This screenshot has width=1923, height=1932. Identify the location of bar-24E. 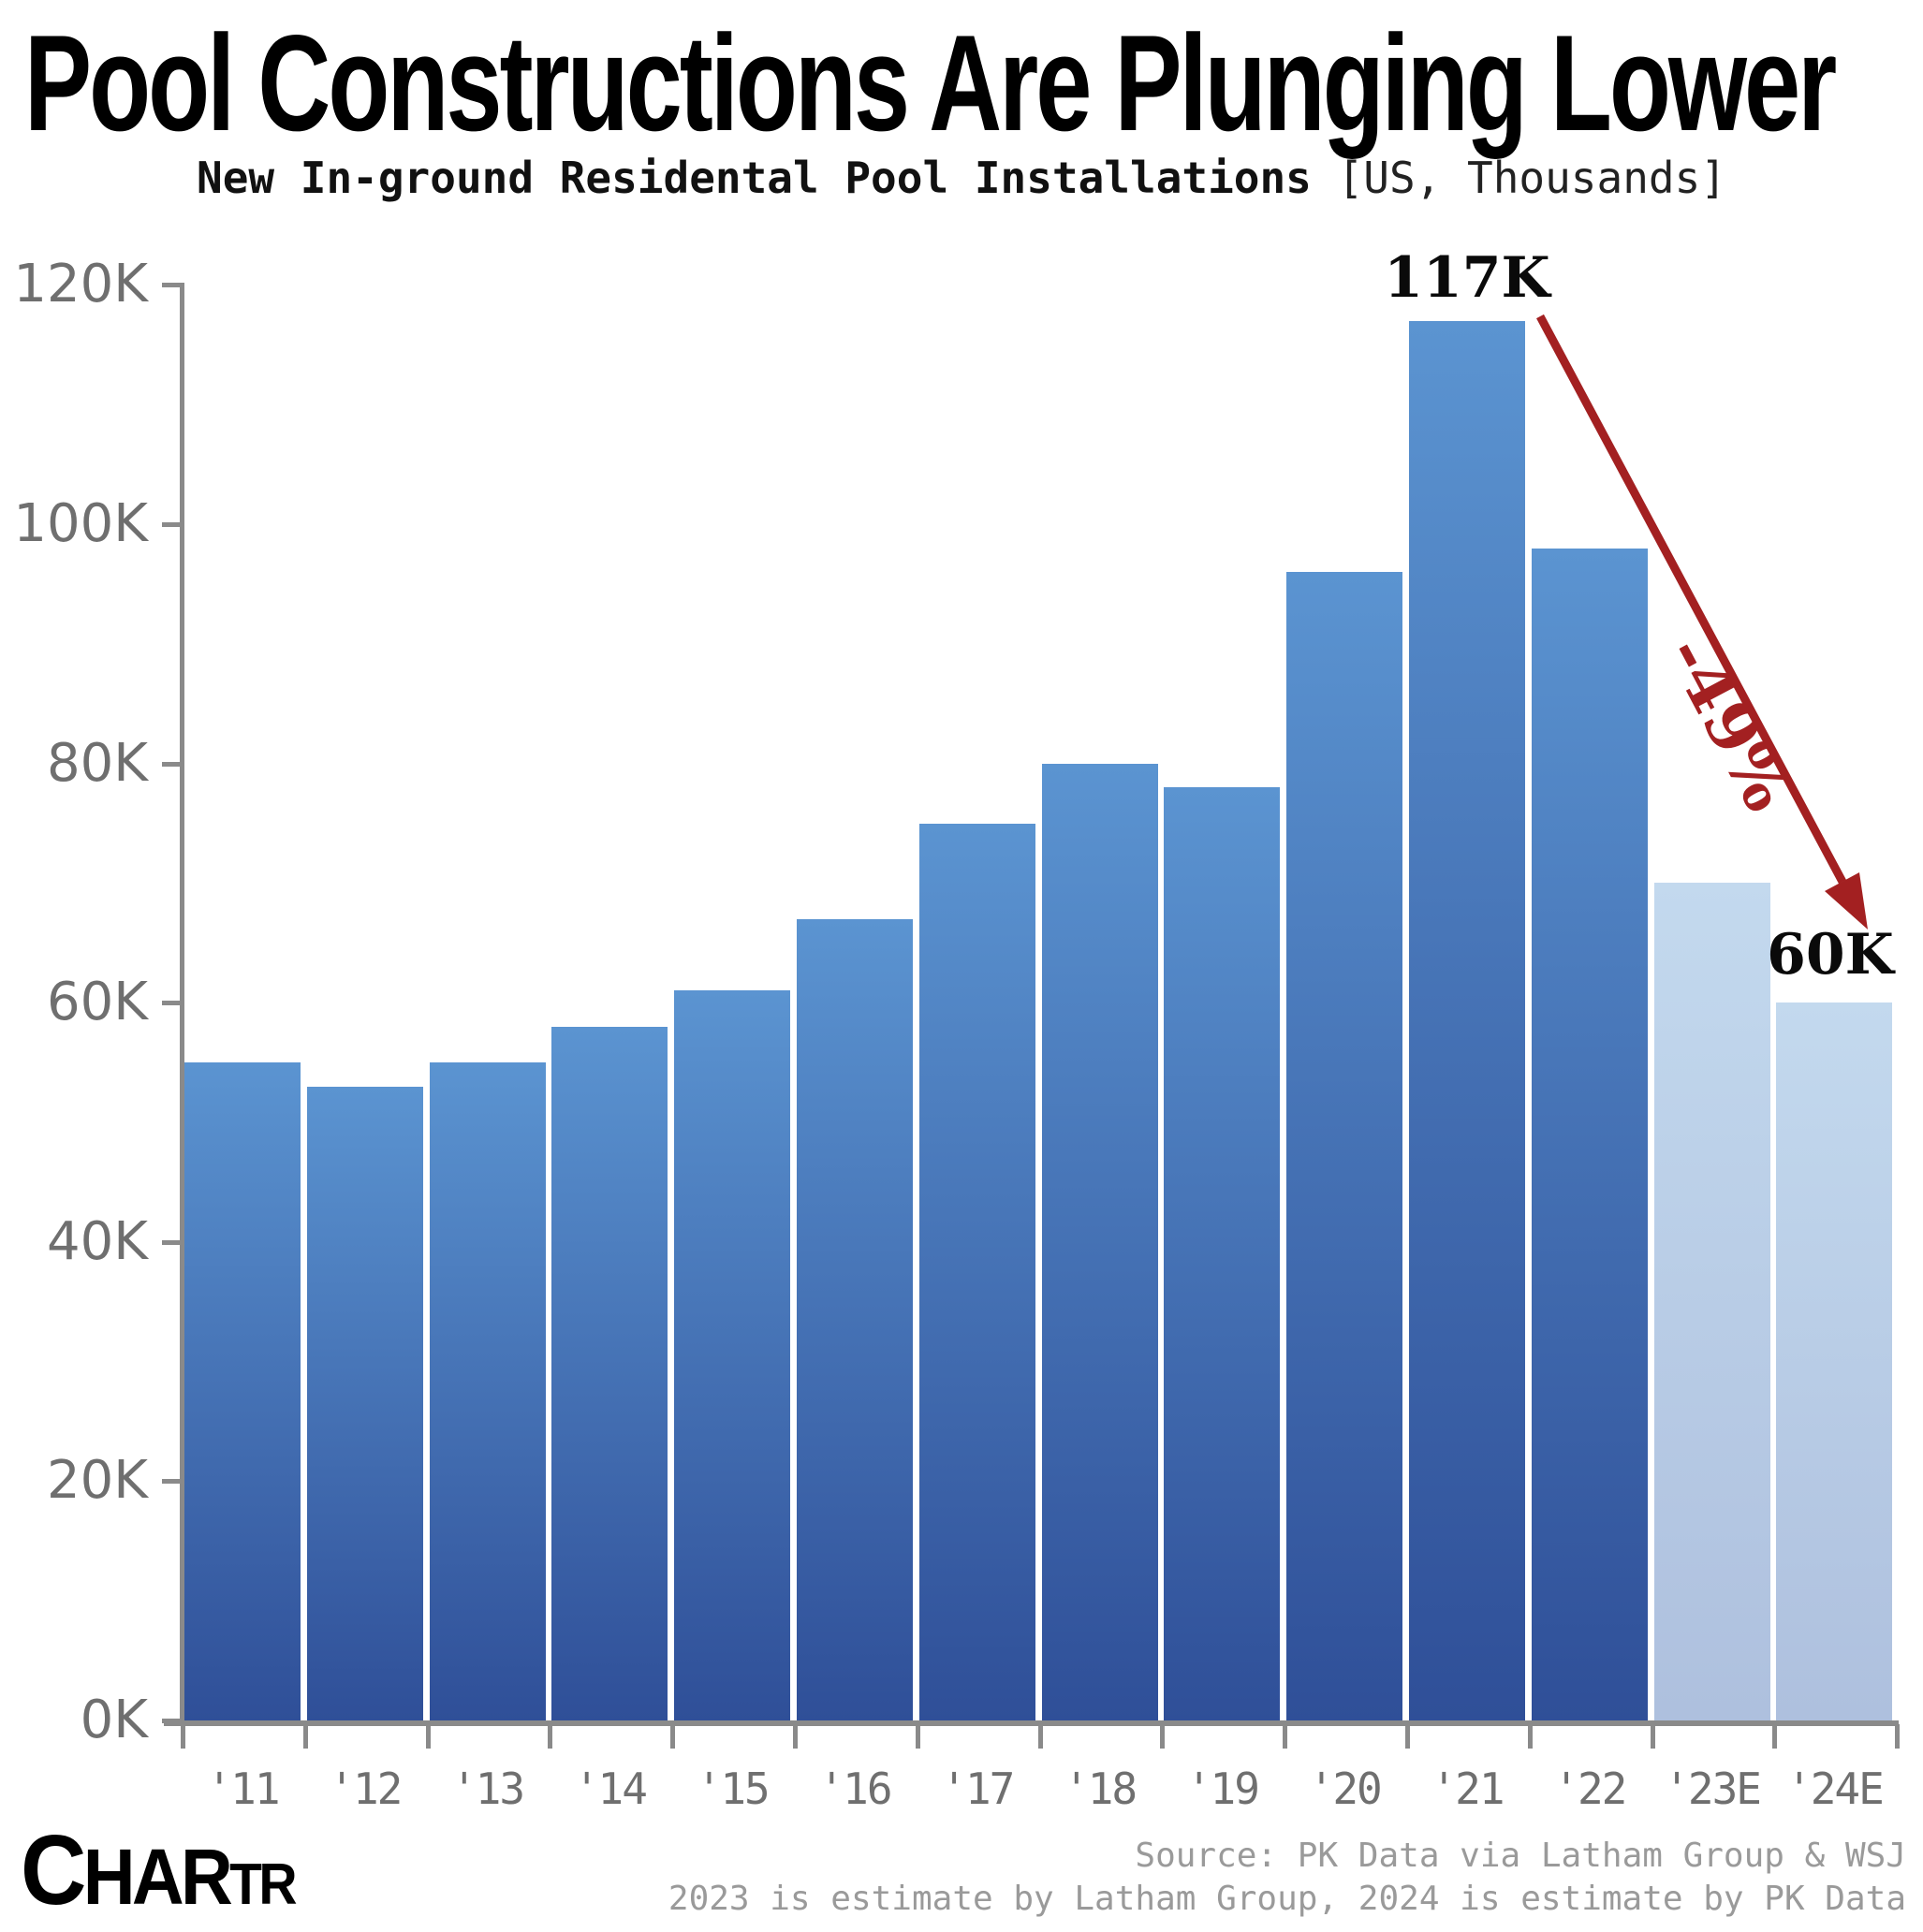
(1834, 1361).